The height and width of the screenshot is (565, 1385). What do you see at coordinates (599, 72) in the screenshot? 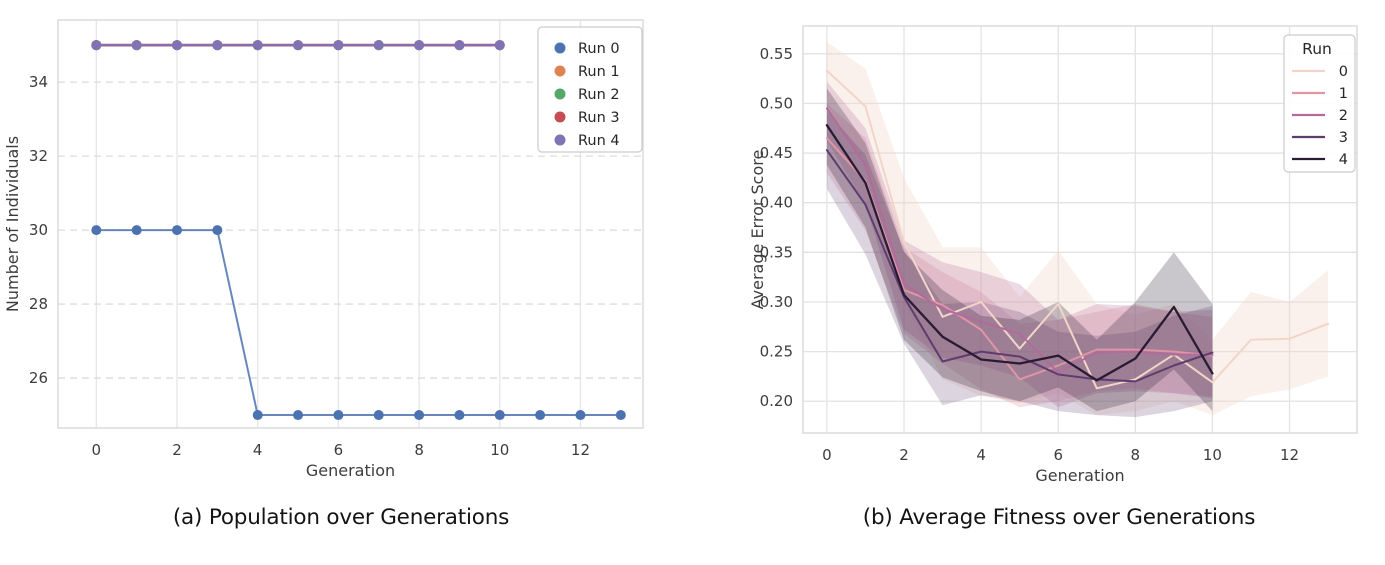
I see `legend-label: Run 1` at bounding box center [599, 72].